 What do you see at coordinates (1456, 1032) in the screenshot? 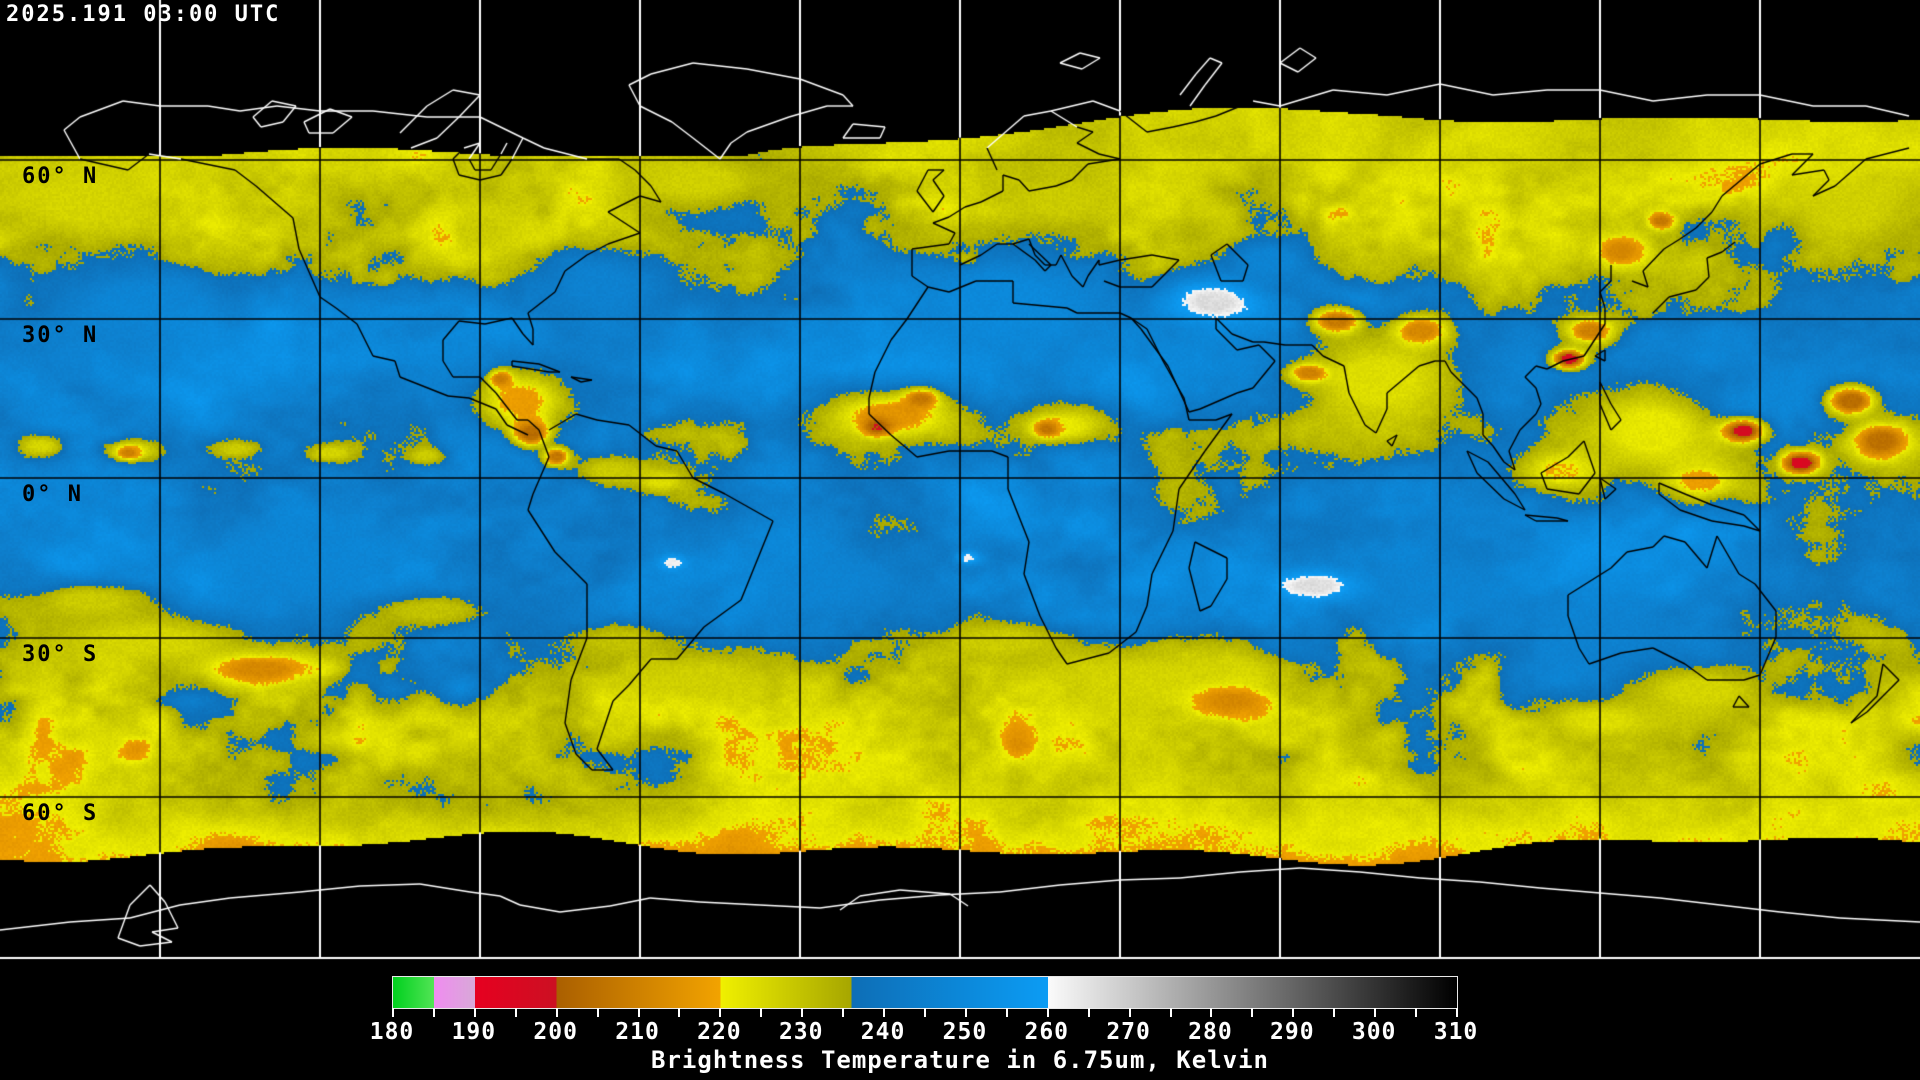
I see `colorbar-value-310: 310` at bounding box center [1456, 1032].